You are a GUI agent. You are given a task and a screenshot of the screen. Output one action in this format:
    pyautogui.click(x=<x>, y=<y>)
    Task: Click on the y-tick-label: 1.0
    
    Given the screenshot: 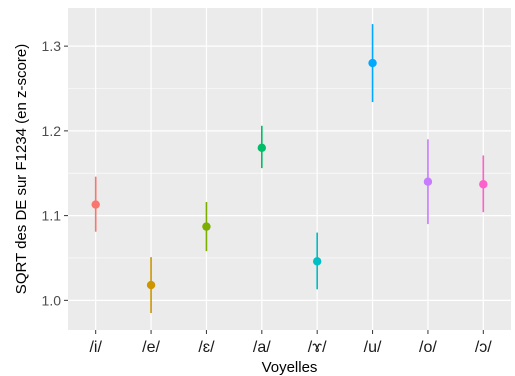 What is the action you would take?
    pyautogui.click(x=52, y=300)
    